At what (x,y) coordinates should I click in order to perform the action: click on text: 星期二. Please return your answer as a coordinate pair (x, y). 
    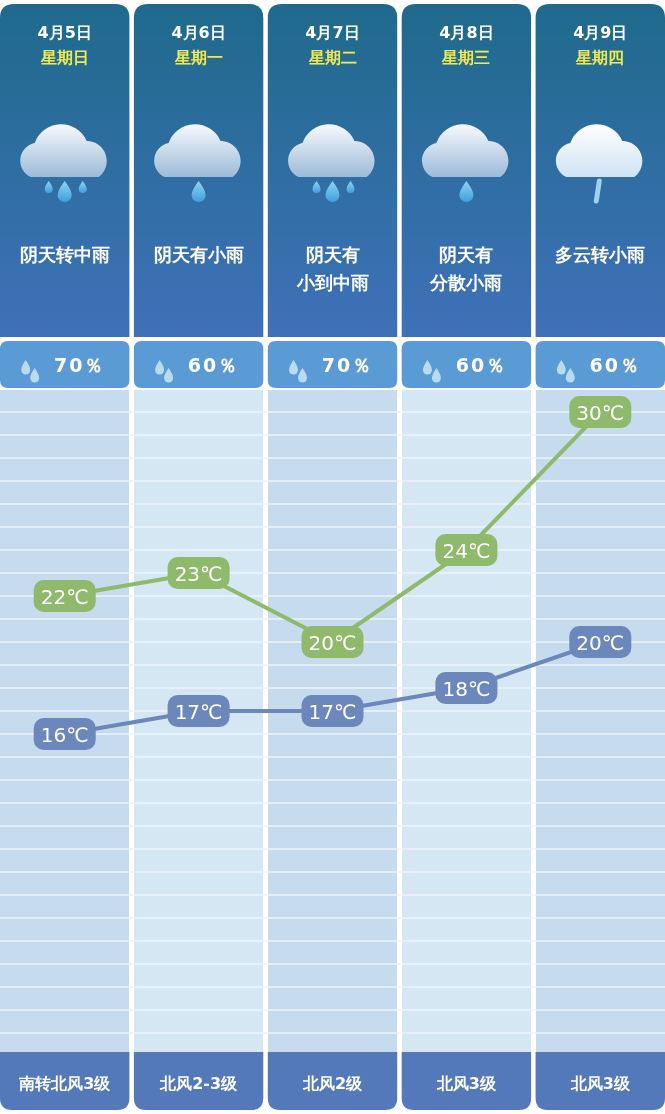
    Looking at the image, I should click on (332, 57).